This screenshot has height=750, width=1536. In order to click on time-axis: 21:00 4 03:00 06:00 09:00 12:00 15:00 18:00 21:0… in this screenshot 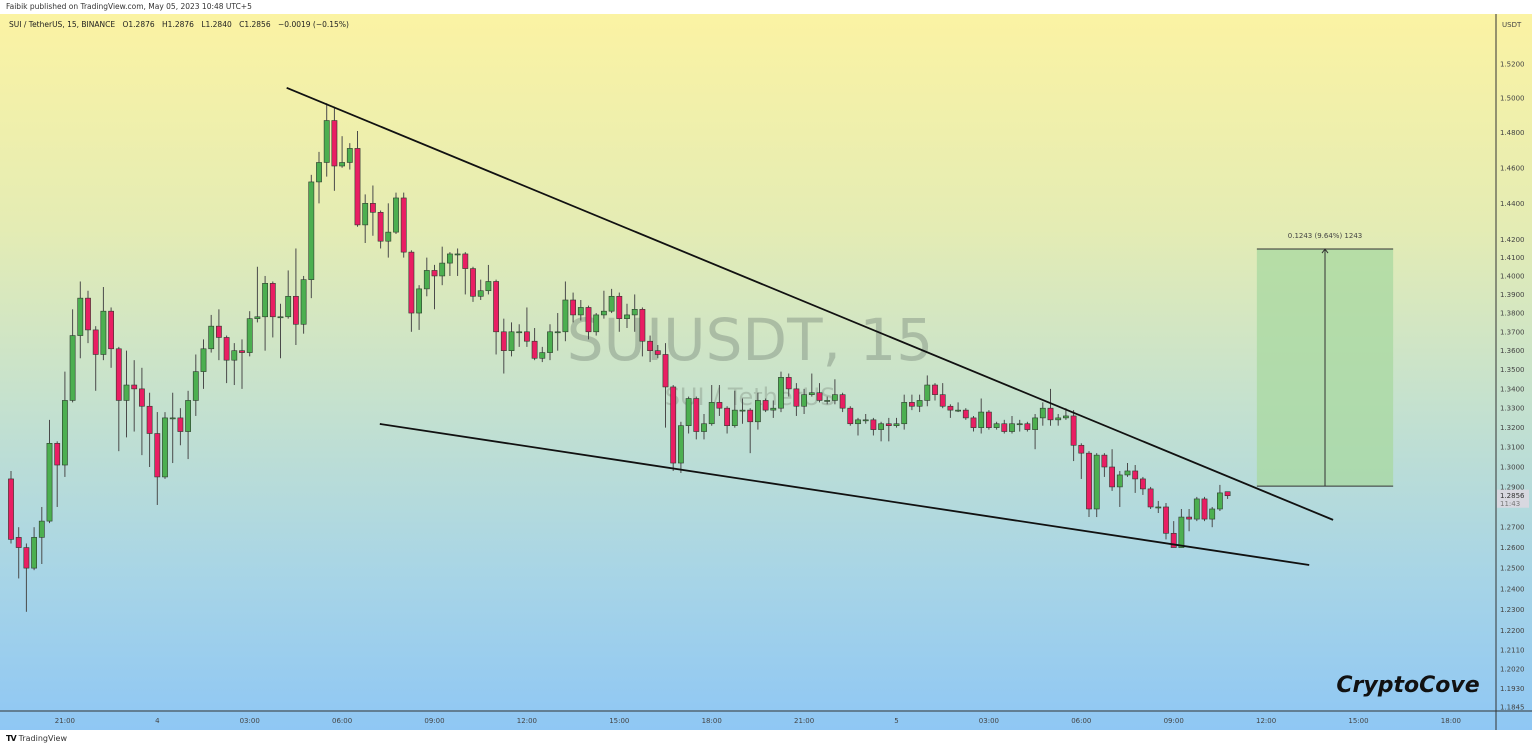, I will do `click(766, 717)`.